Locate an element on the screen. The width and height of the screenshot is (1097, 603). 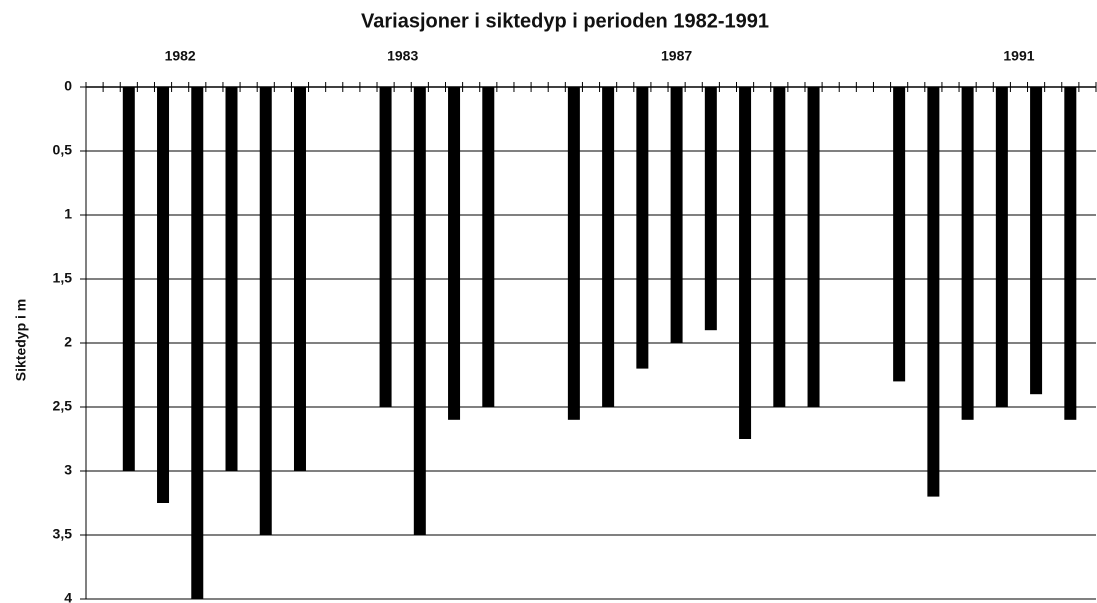
x-tick-label: 1987 is located at coordinates (676, 56).